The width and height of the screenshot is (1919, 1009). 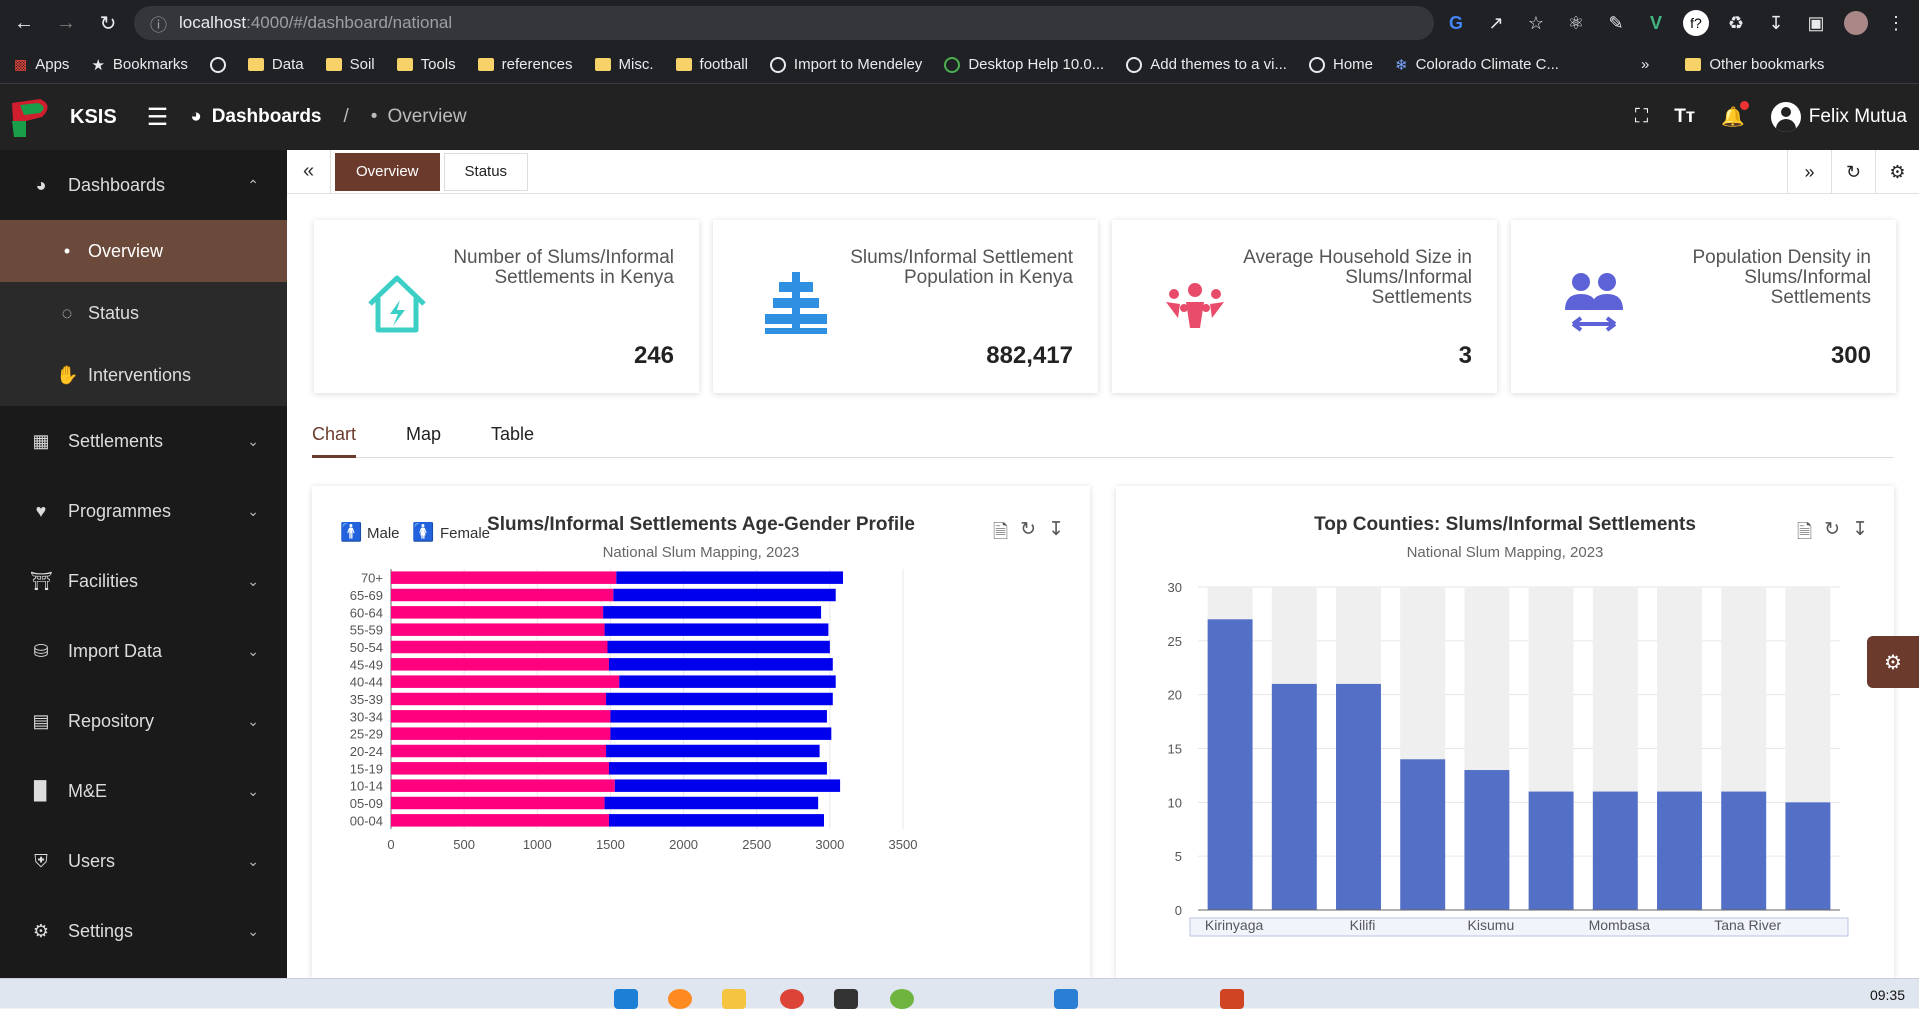 What do you see at coordinates (144, 580) in the screenshot?
I see `sidebar-item-facilities: ⛩ Facilities ⌄` at bounding box center [144, 580].